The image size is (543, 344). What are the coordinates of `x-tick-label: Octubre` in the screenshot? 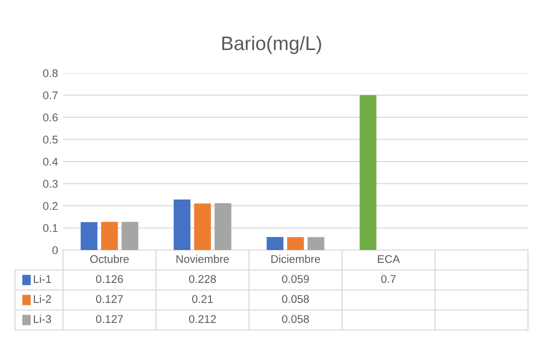 It's located at (109, 258).